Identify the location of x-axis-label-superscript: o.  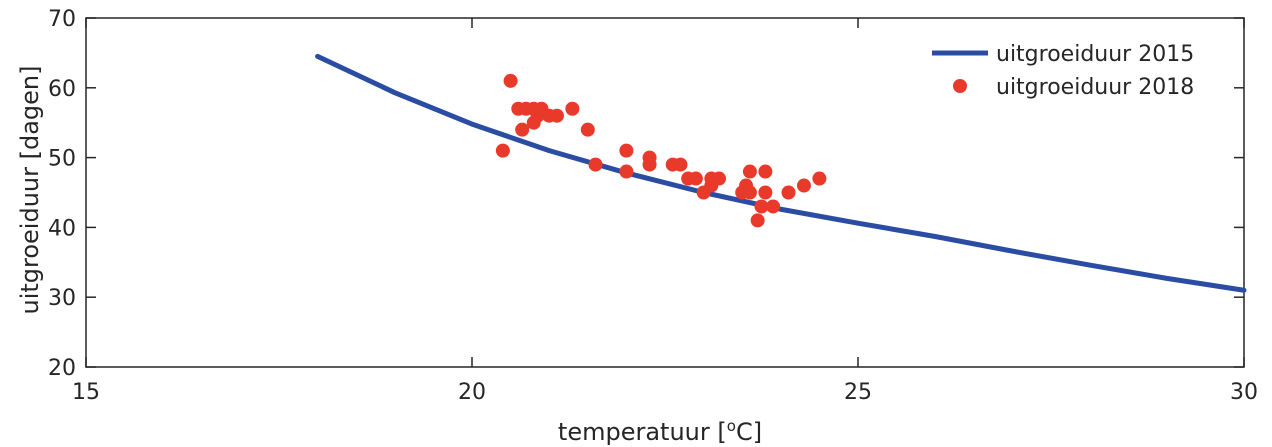
(731, 426).